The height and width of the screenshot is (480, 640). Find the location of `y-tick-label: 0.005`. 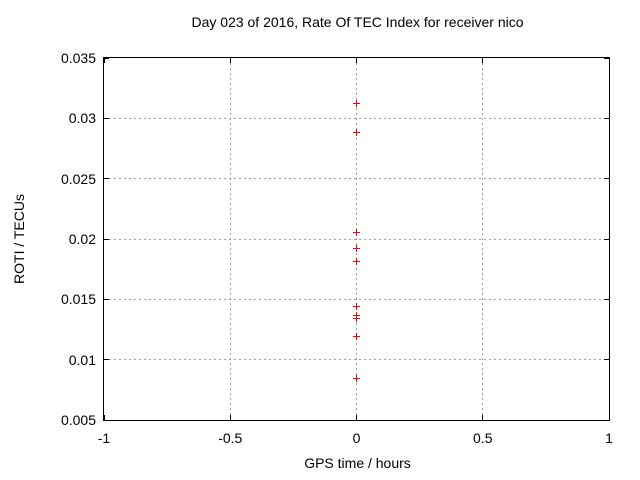

y-tick-label: 0.005 is located at coordinates (78, 420).